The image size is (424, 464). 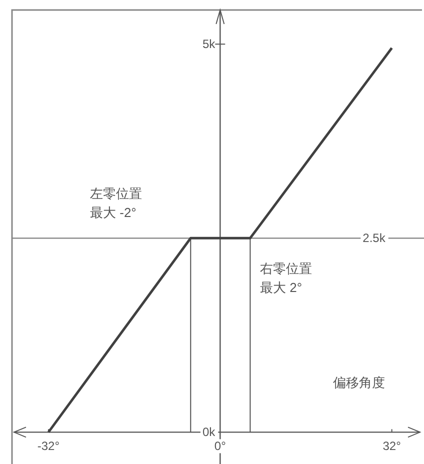 I want to click on x-tick-label: 0°, so click(x=220, y=446).